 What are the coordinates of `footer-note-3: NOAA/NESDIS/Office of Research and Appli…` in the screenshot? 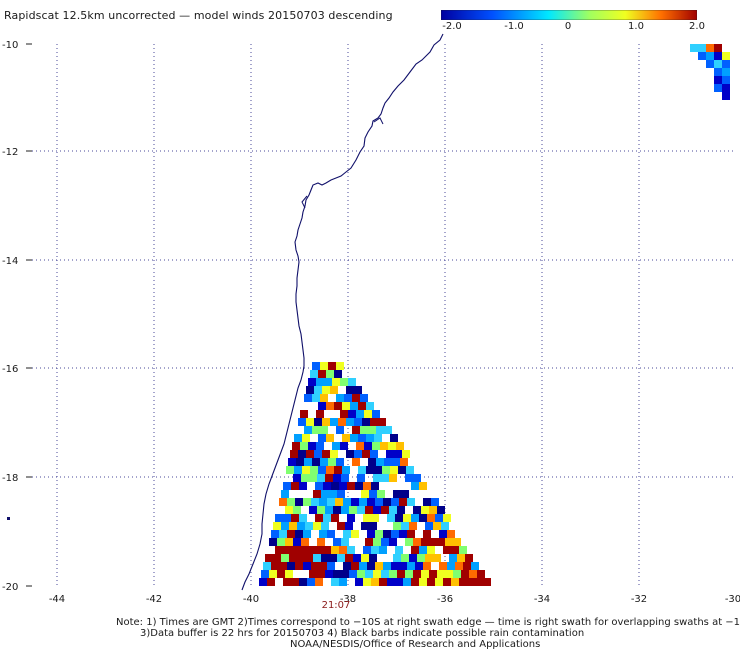 It's located at (415, 644).